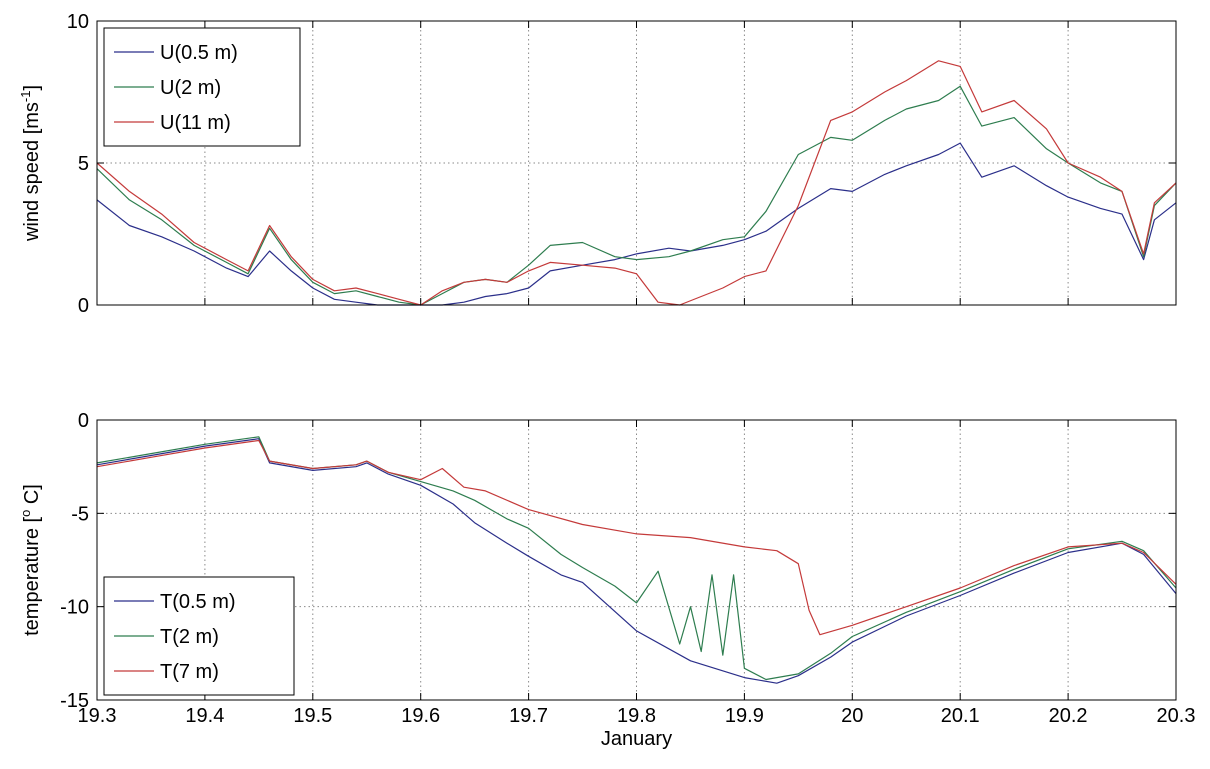  I want to click on x-tick-label: 20.3, so click(1176, 716).